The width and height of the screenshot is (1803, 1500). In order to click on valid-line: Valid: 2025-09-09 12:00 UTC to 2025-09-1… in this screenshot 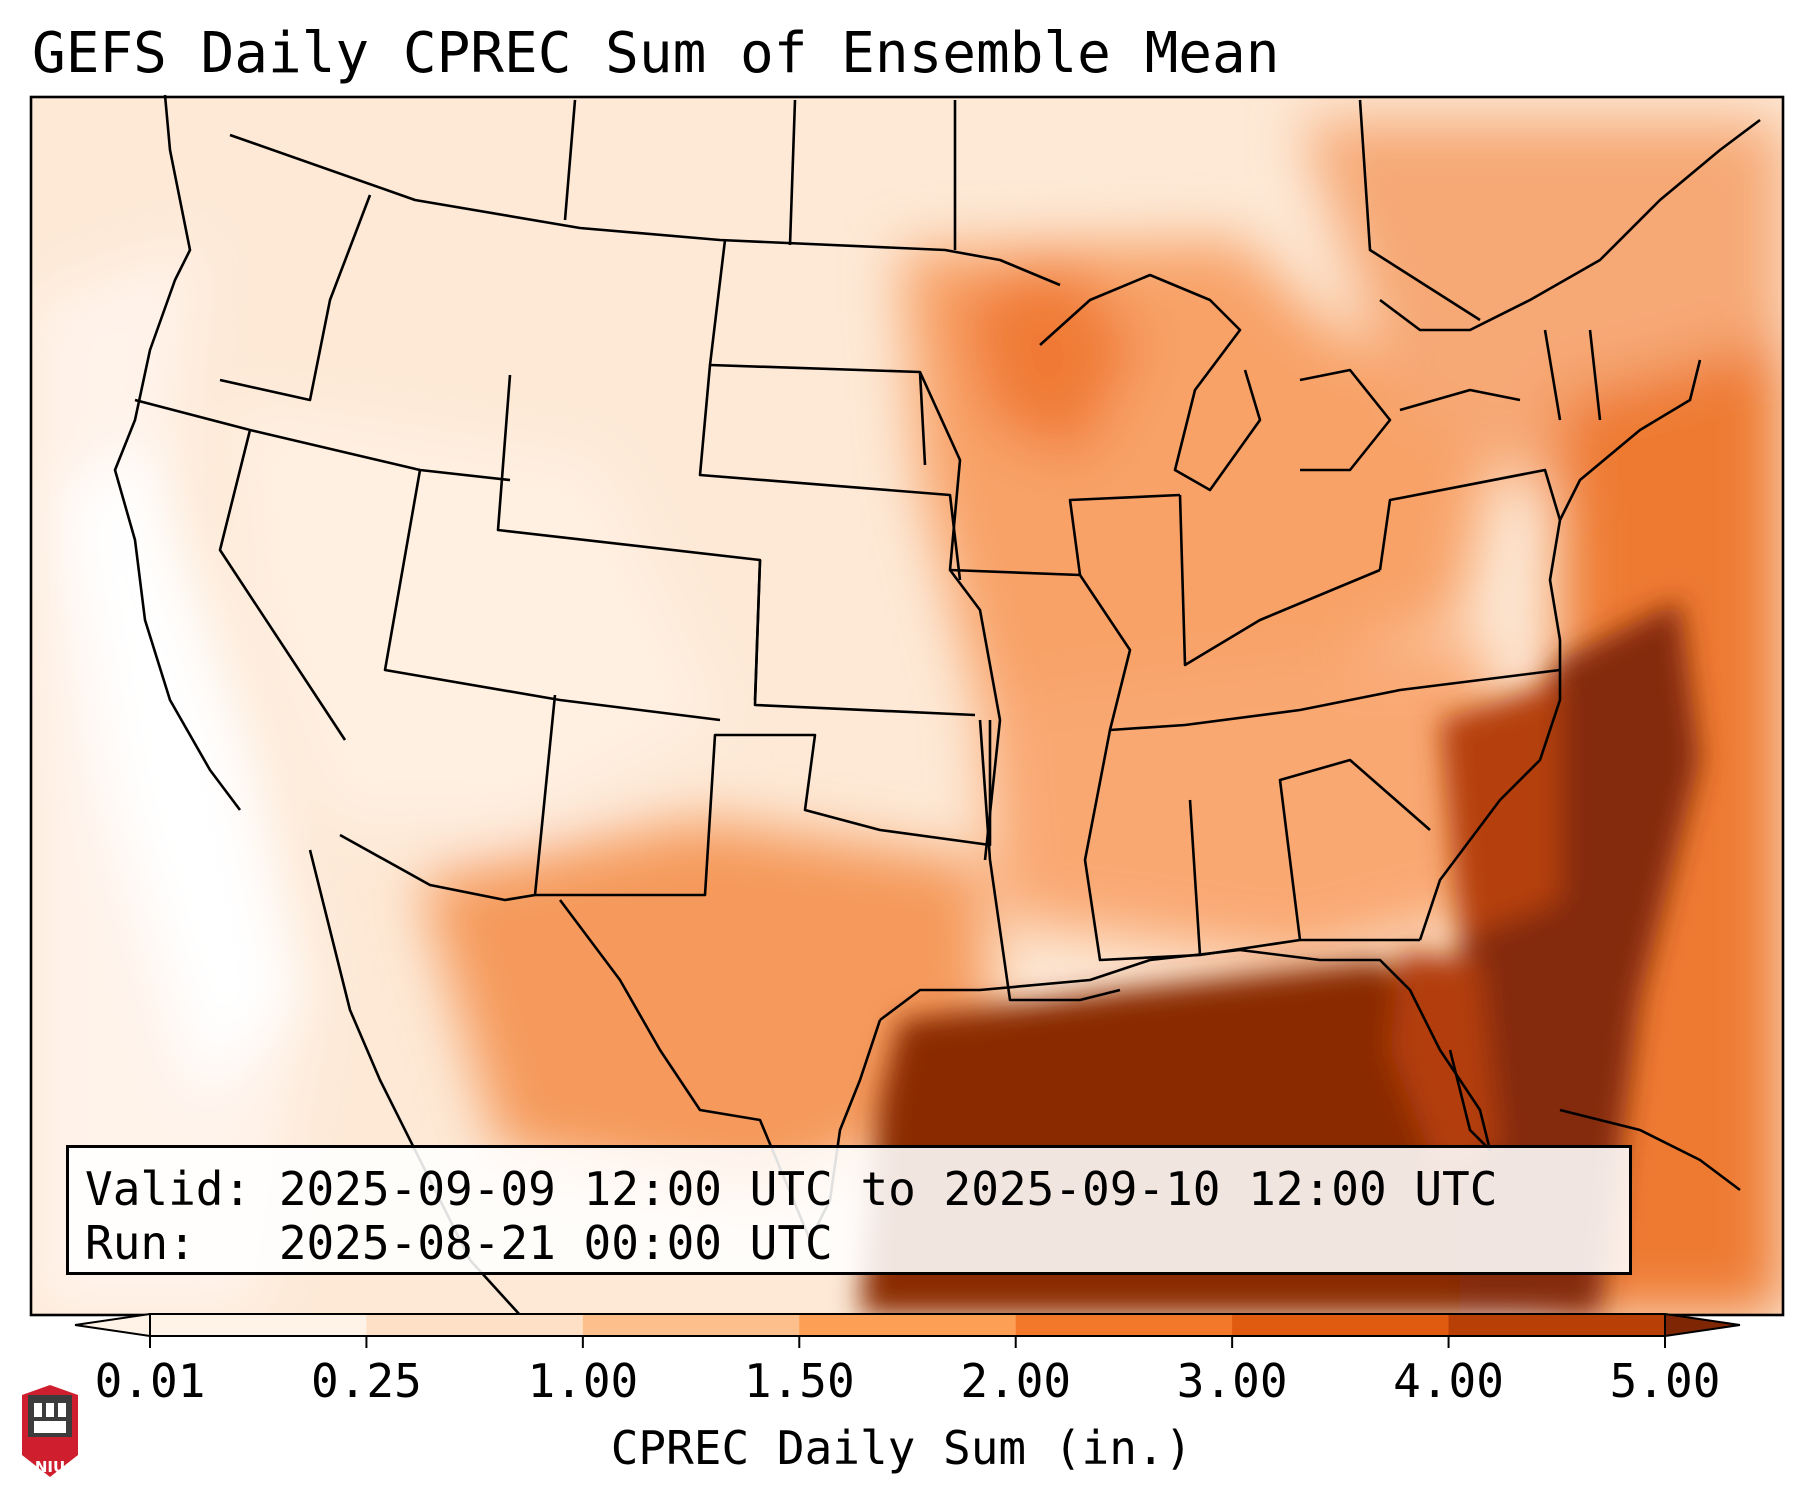, I will do `click(791, 1189)`.